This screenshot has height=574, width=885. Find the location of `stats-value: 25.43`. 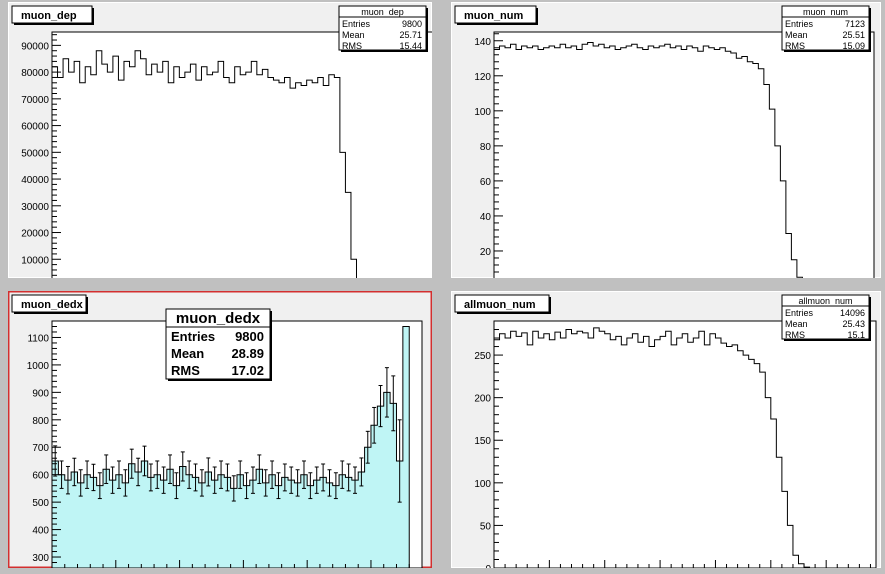

stats-value: 25.43 is located at coordinates (853, 324).